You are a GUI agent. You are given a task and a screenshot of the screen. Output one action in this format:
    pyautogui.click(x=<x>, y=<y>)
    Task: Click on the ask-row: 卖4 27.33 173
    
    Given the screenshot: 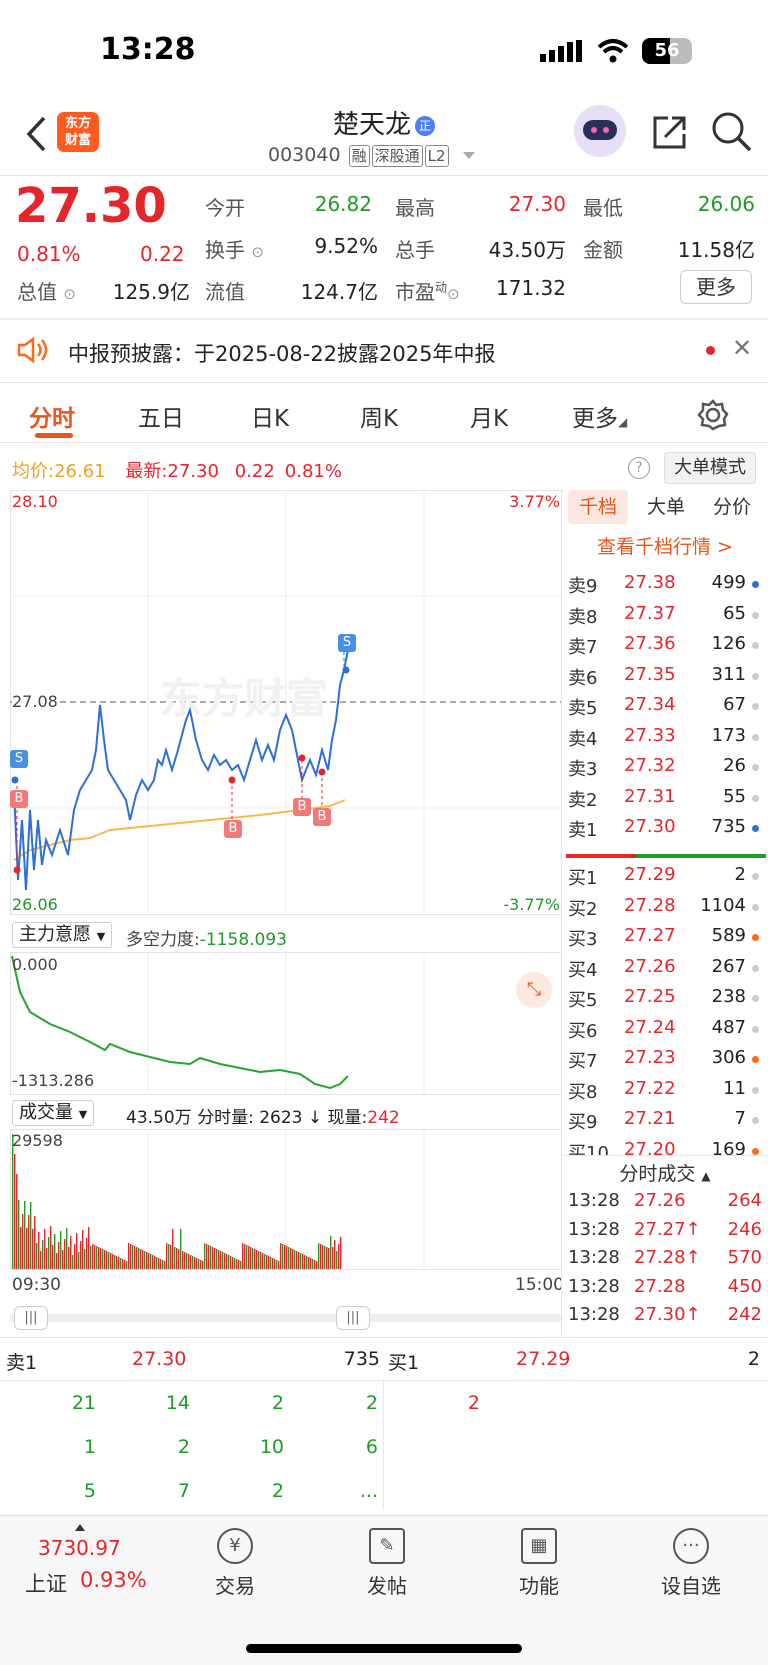 What is the action you would take?
    pyautogui.click(x=665, y=740)
    